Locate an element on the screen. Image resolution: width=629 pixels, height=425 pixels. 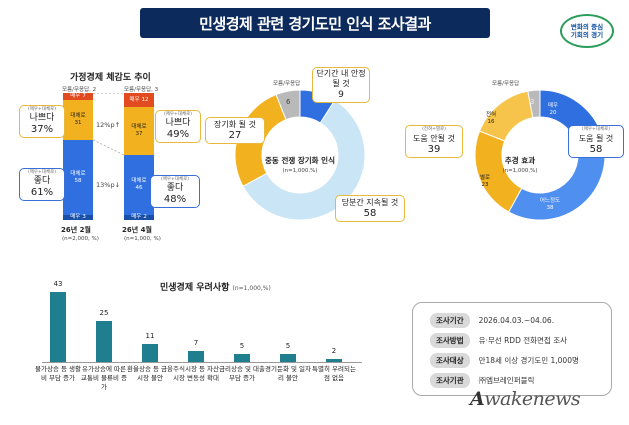
bar1-good-callout: (매우+대체로) 좋다 61% is located at coordinates (42, 184).